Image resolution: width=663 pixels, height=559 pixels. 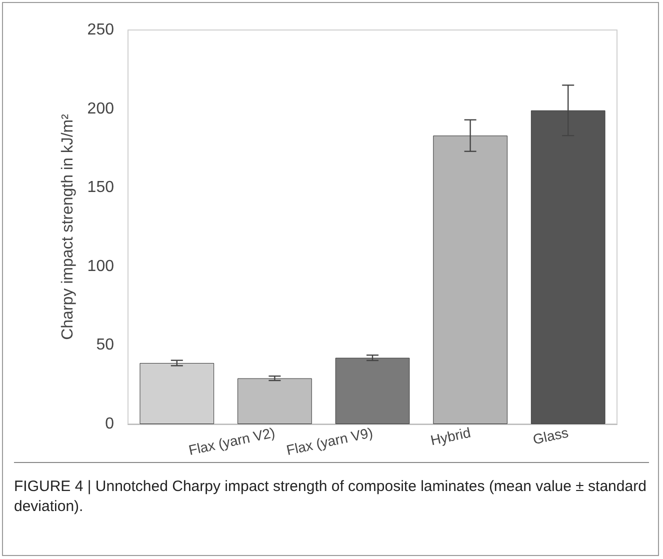 What do you see at coordinates (105, 345) in the screenshot?
I see `y-tick-label: 50` at bounding box center [105, 345].